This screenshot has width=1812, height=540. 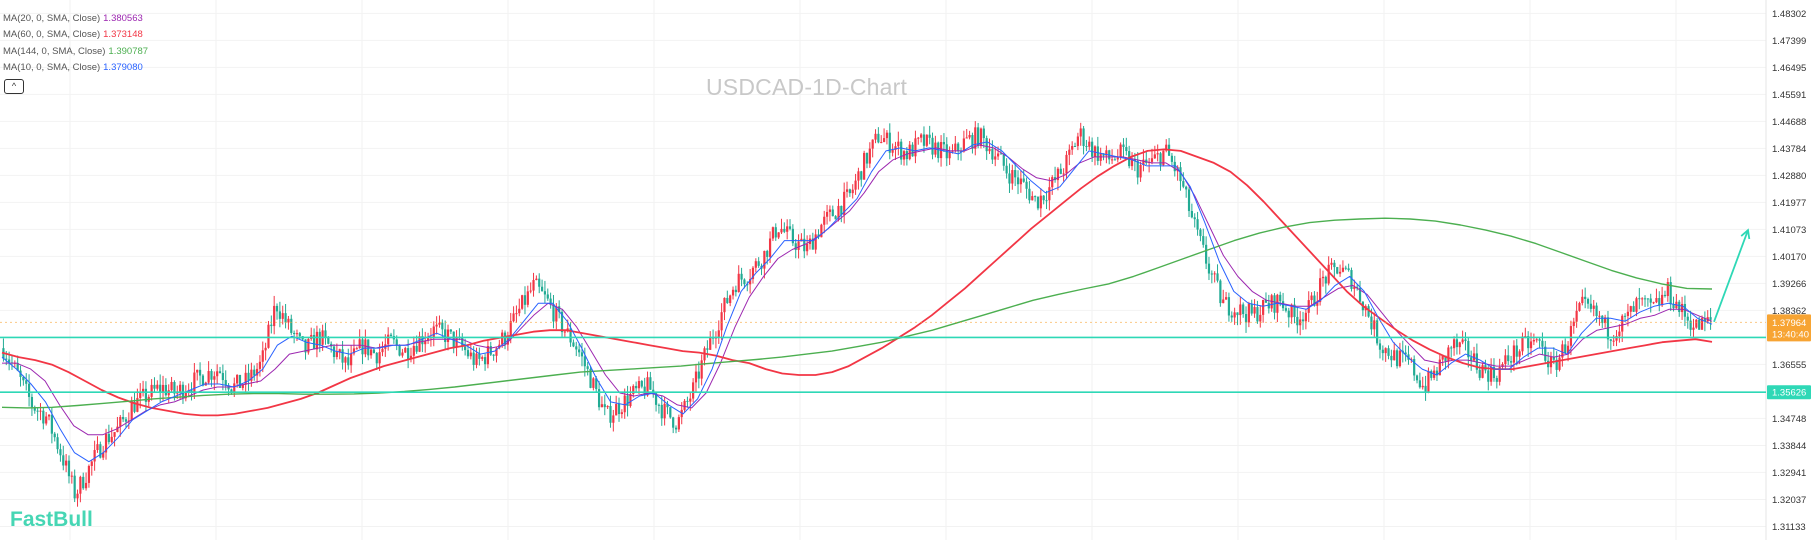 What do you see at coordinates (75, 19) in the screenshot?
I see `legend-ma20: MA(20, 0, SMA, Close) 1.380563` at bounding box center [75, 19].